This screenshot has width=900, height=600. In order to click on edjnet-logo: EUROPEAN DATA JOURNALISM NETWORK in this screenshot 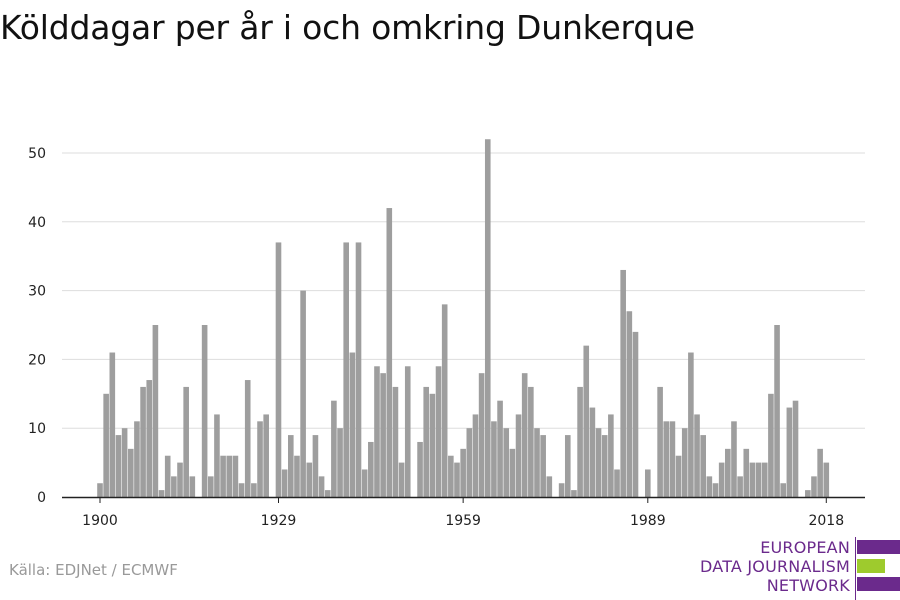, I will do `click(795, 568)`.